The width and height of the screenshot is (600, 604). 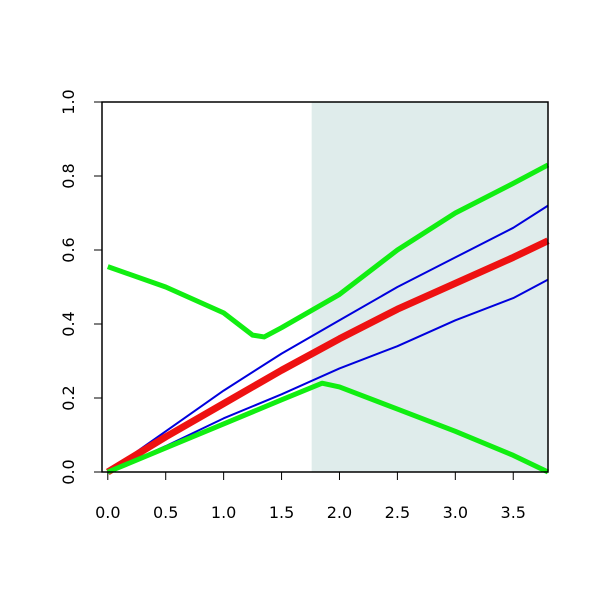 I want to click on x-tick-label: 2.0, so click(x=339, y=512).